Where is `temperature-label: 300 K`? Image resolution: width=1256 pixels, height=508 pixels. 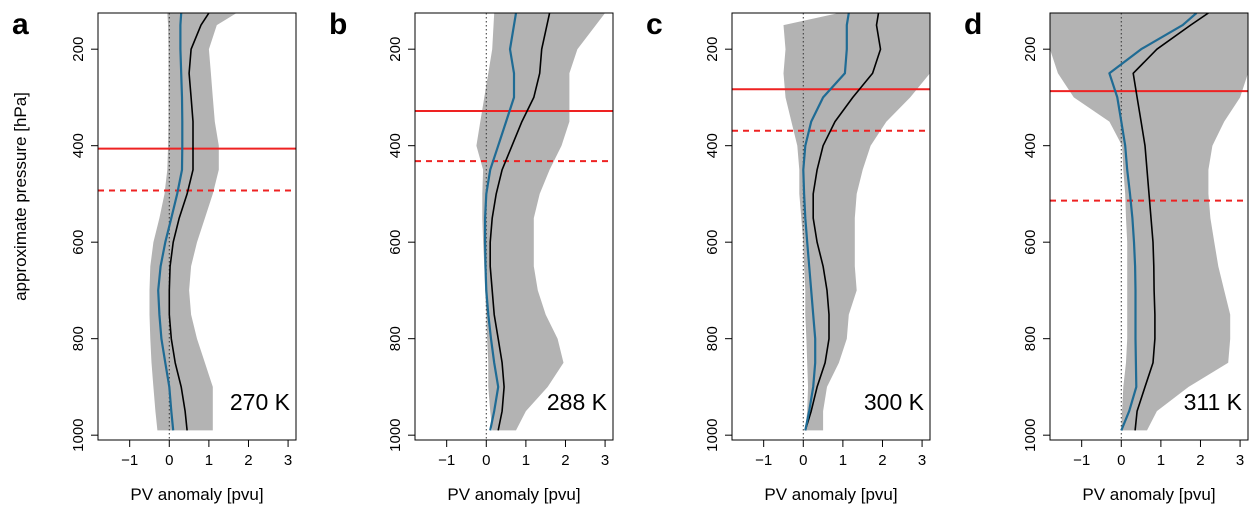
temperature-label: 300 K is located at coordinates (894, 402).